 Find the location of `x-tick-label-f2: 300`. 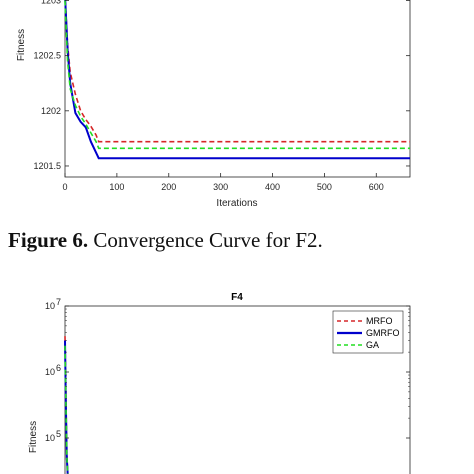

x-tick-label-f2: 300 is located at coordinates (220, 187).